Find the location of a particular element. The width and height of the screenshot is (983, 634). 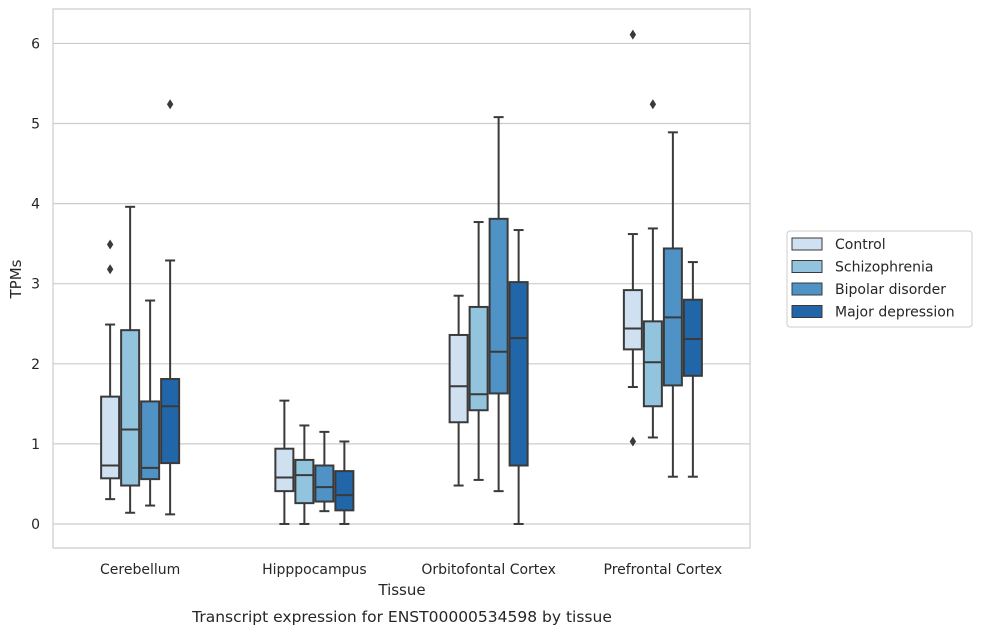

x-tick-label: Hipppocampus is located at coordinates (314, 570).